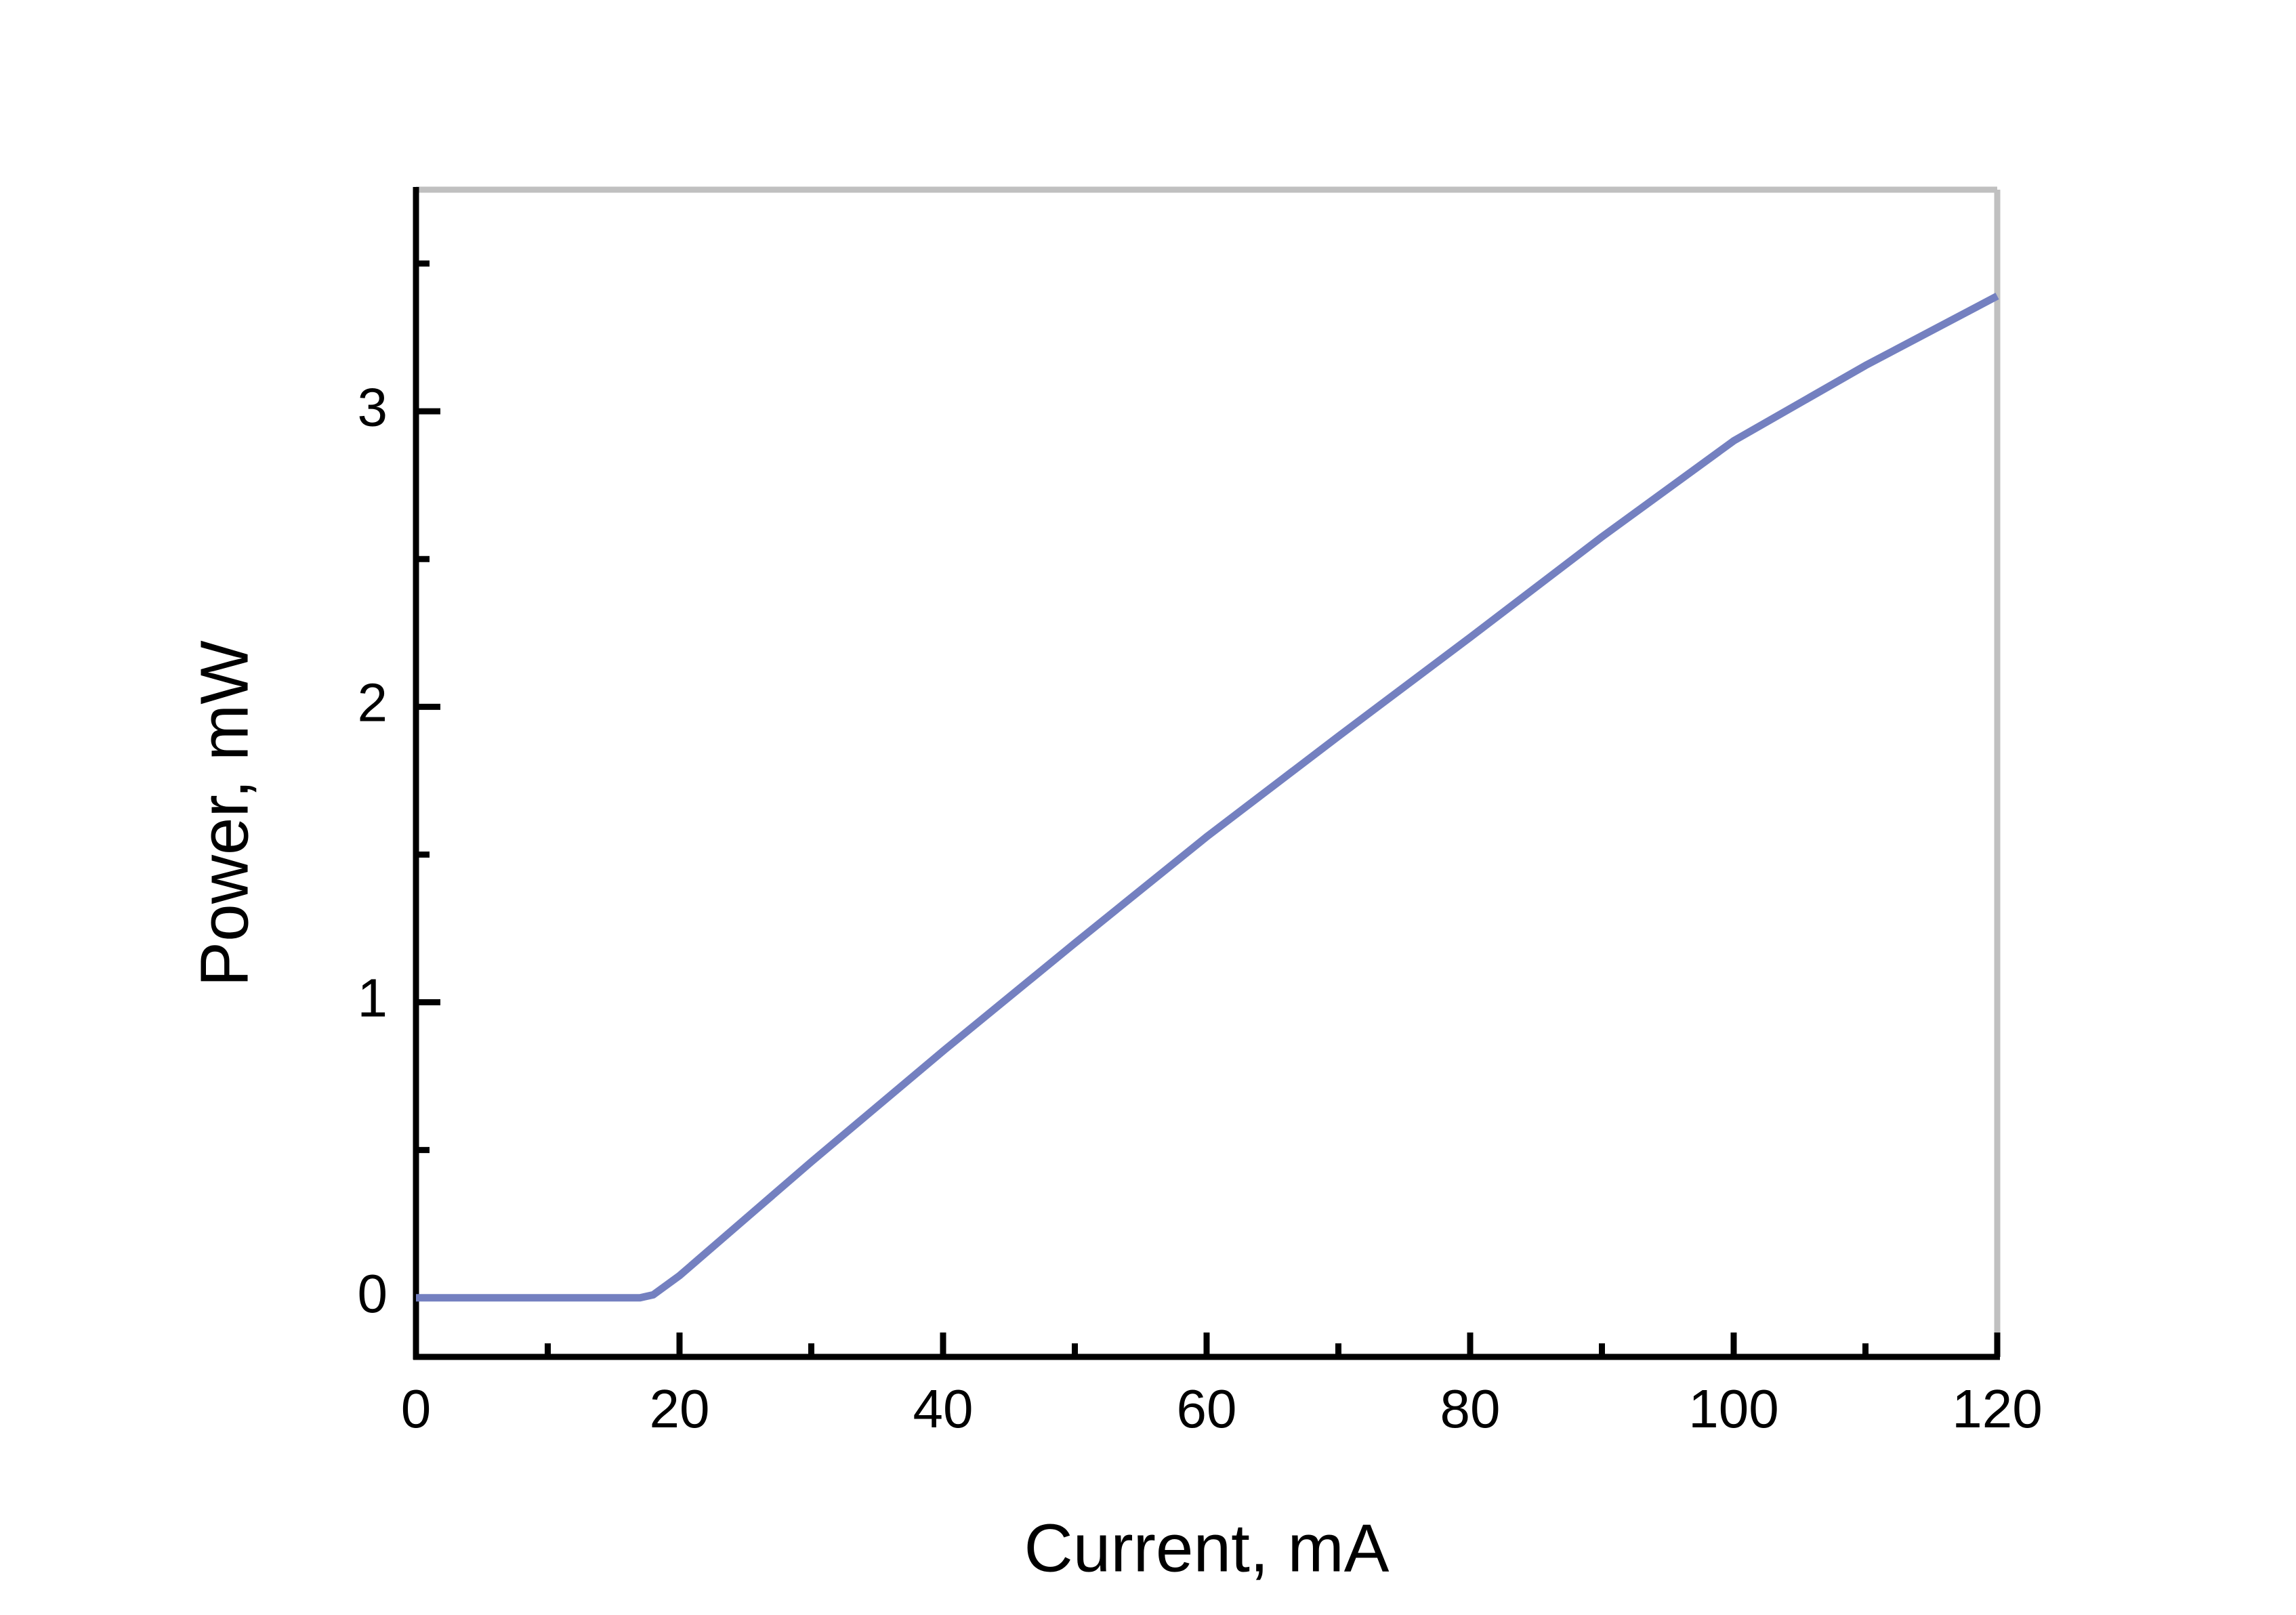 The width and height of the screenshot is (2296, 1615). What do you see at coordinates (1997, 1409) in the screenshot?
I see `x-tick-label: 120` at bounding box center [1997, 1409].